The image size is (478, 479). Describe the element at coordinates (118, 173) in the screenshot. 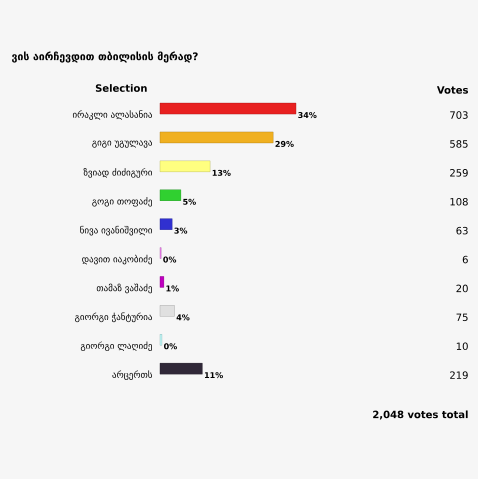

I see `y-tick-label: ზვიად ძიძიგური` at that location.